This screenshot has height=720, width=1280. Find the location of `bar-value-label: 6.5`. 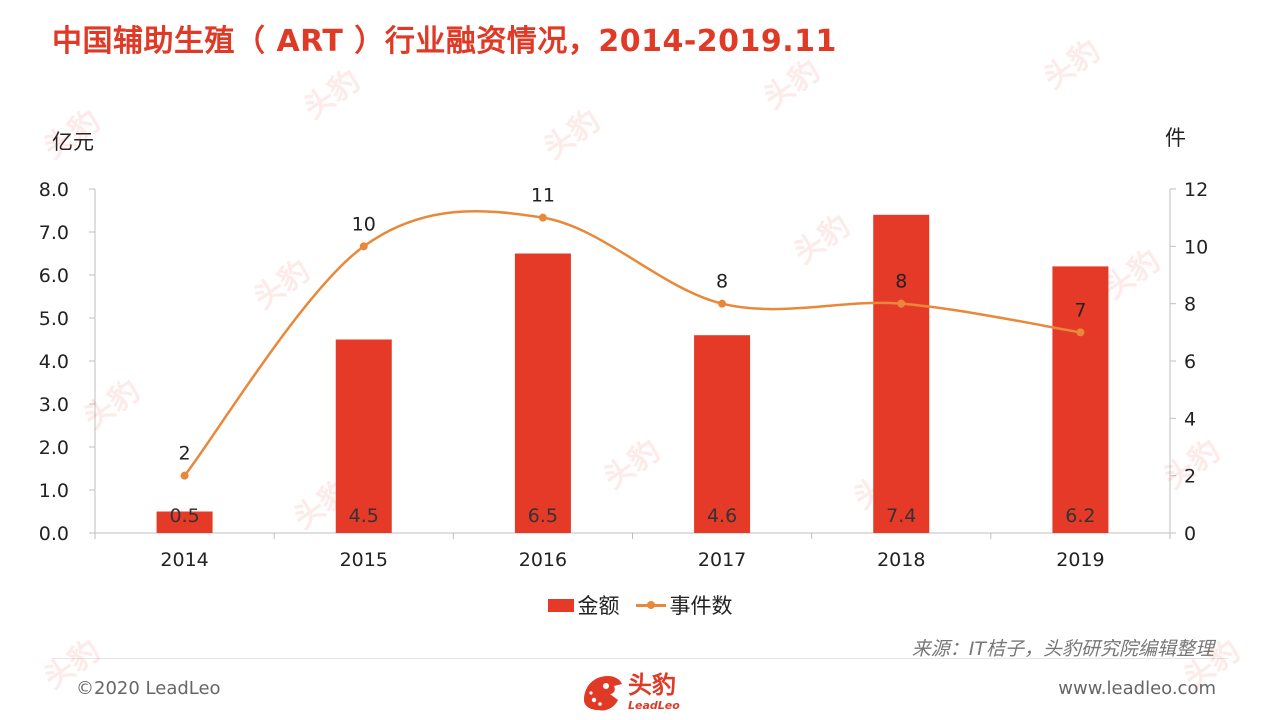

bar-value-label: 6.5 is located at coordinates (543, 516).